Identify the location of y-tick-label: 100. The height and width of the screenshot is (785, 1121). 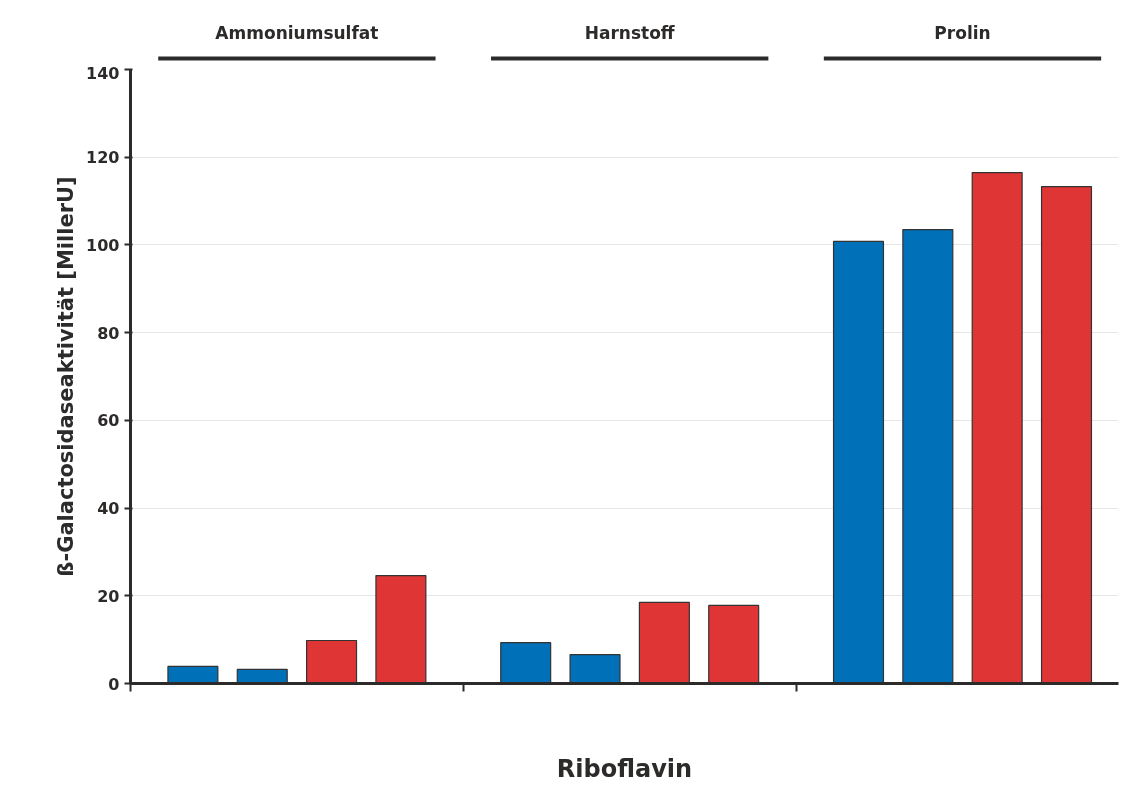
(103, 245).